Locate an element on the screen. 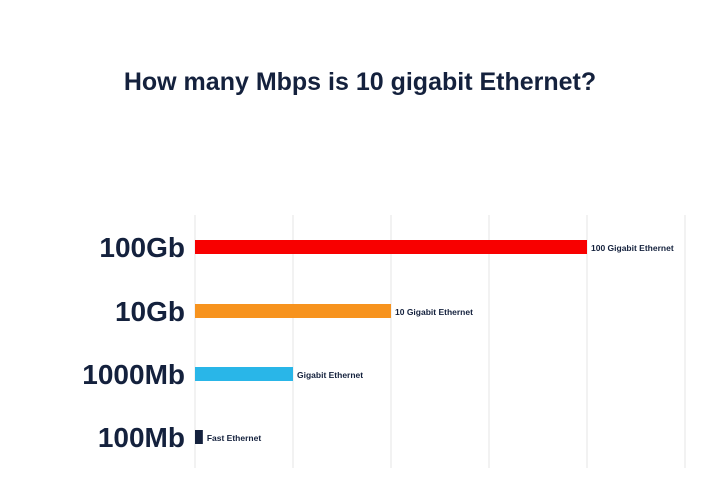  category-label: 10Gb is located at coordinates (150, 311).